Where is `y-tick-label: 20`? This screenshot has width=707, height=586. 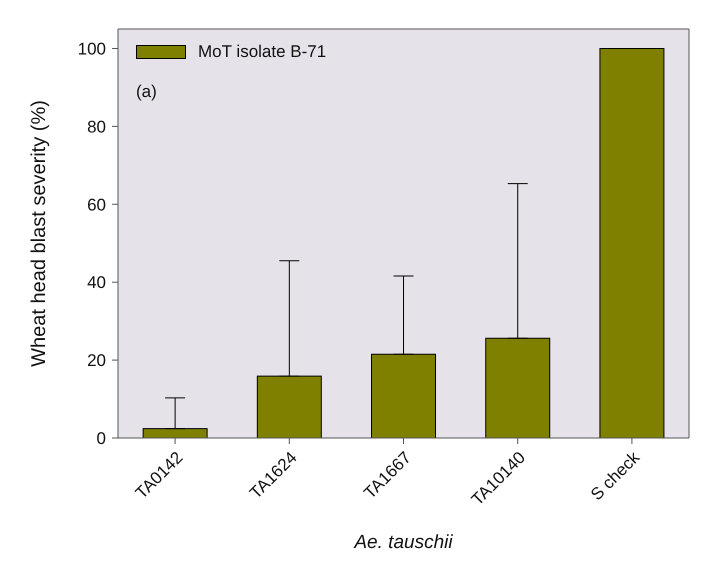 y-tick-label: 20 is located at coordinates (96, 360).